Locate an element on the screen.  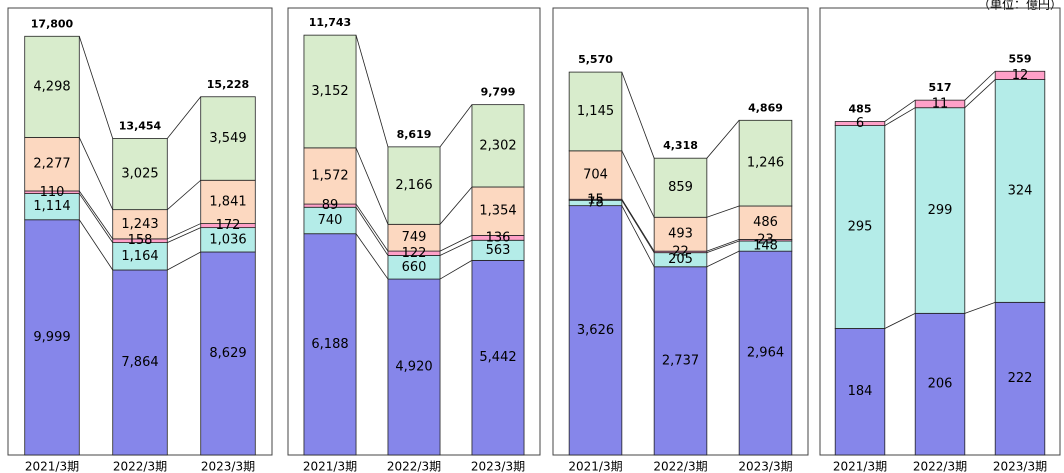
data-label: 2,166 is located at coordinates (413, 185).